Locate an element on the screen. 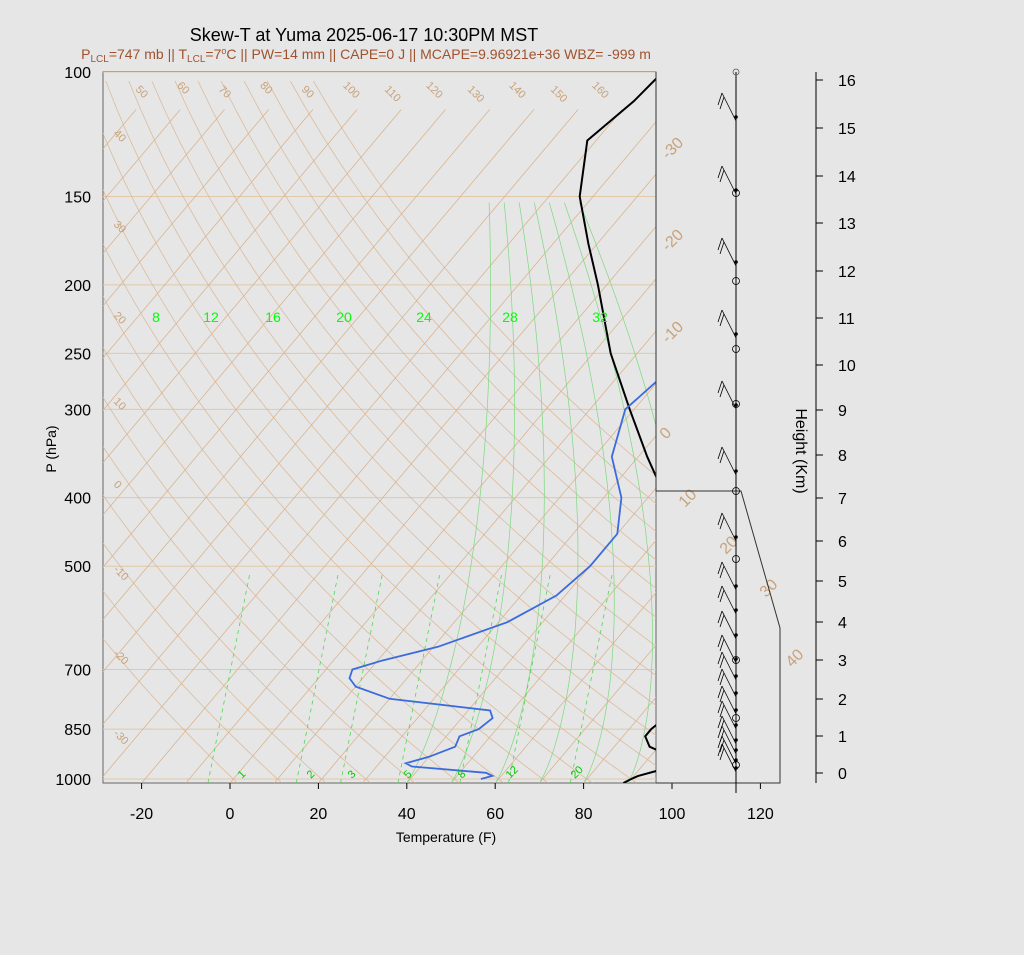 This screenshot has width=1024, height=955. x-tick-label: 0 is located at coordinates (230, 814).